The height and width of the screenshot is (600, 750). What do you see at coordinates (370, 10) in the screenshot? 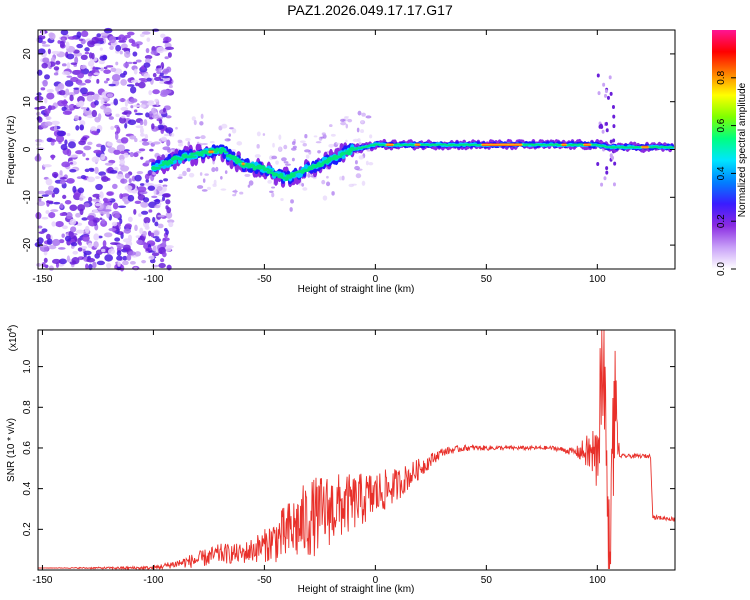
I see `figure-title: PAZ1.2026.049.17.17.G17` at bounding box center [370, 10].